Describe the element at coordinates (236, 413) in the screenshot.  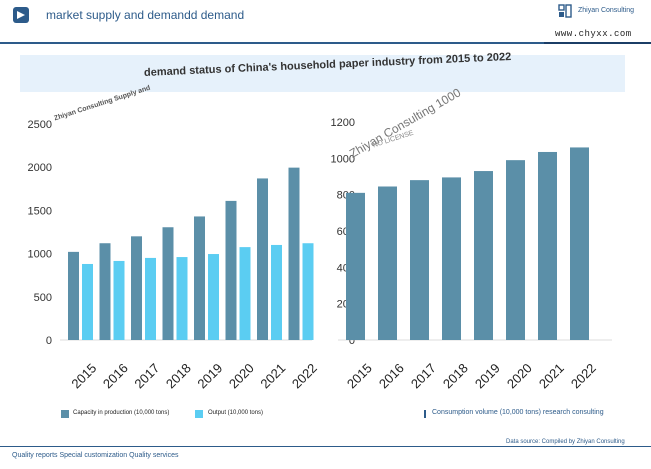
I see `legend-label-output: Output (10,000 tons)` at that location.